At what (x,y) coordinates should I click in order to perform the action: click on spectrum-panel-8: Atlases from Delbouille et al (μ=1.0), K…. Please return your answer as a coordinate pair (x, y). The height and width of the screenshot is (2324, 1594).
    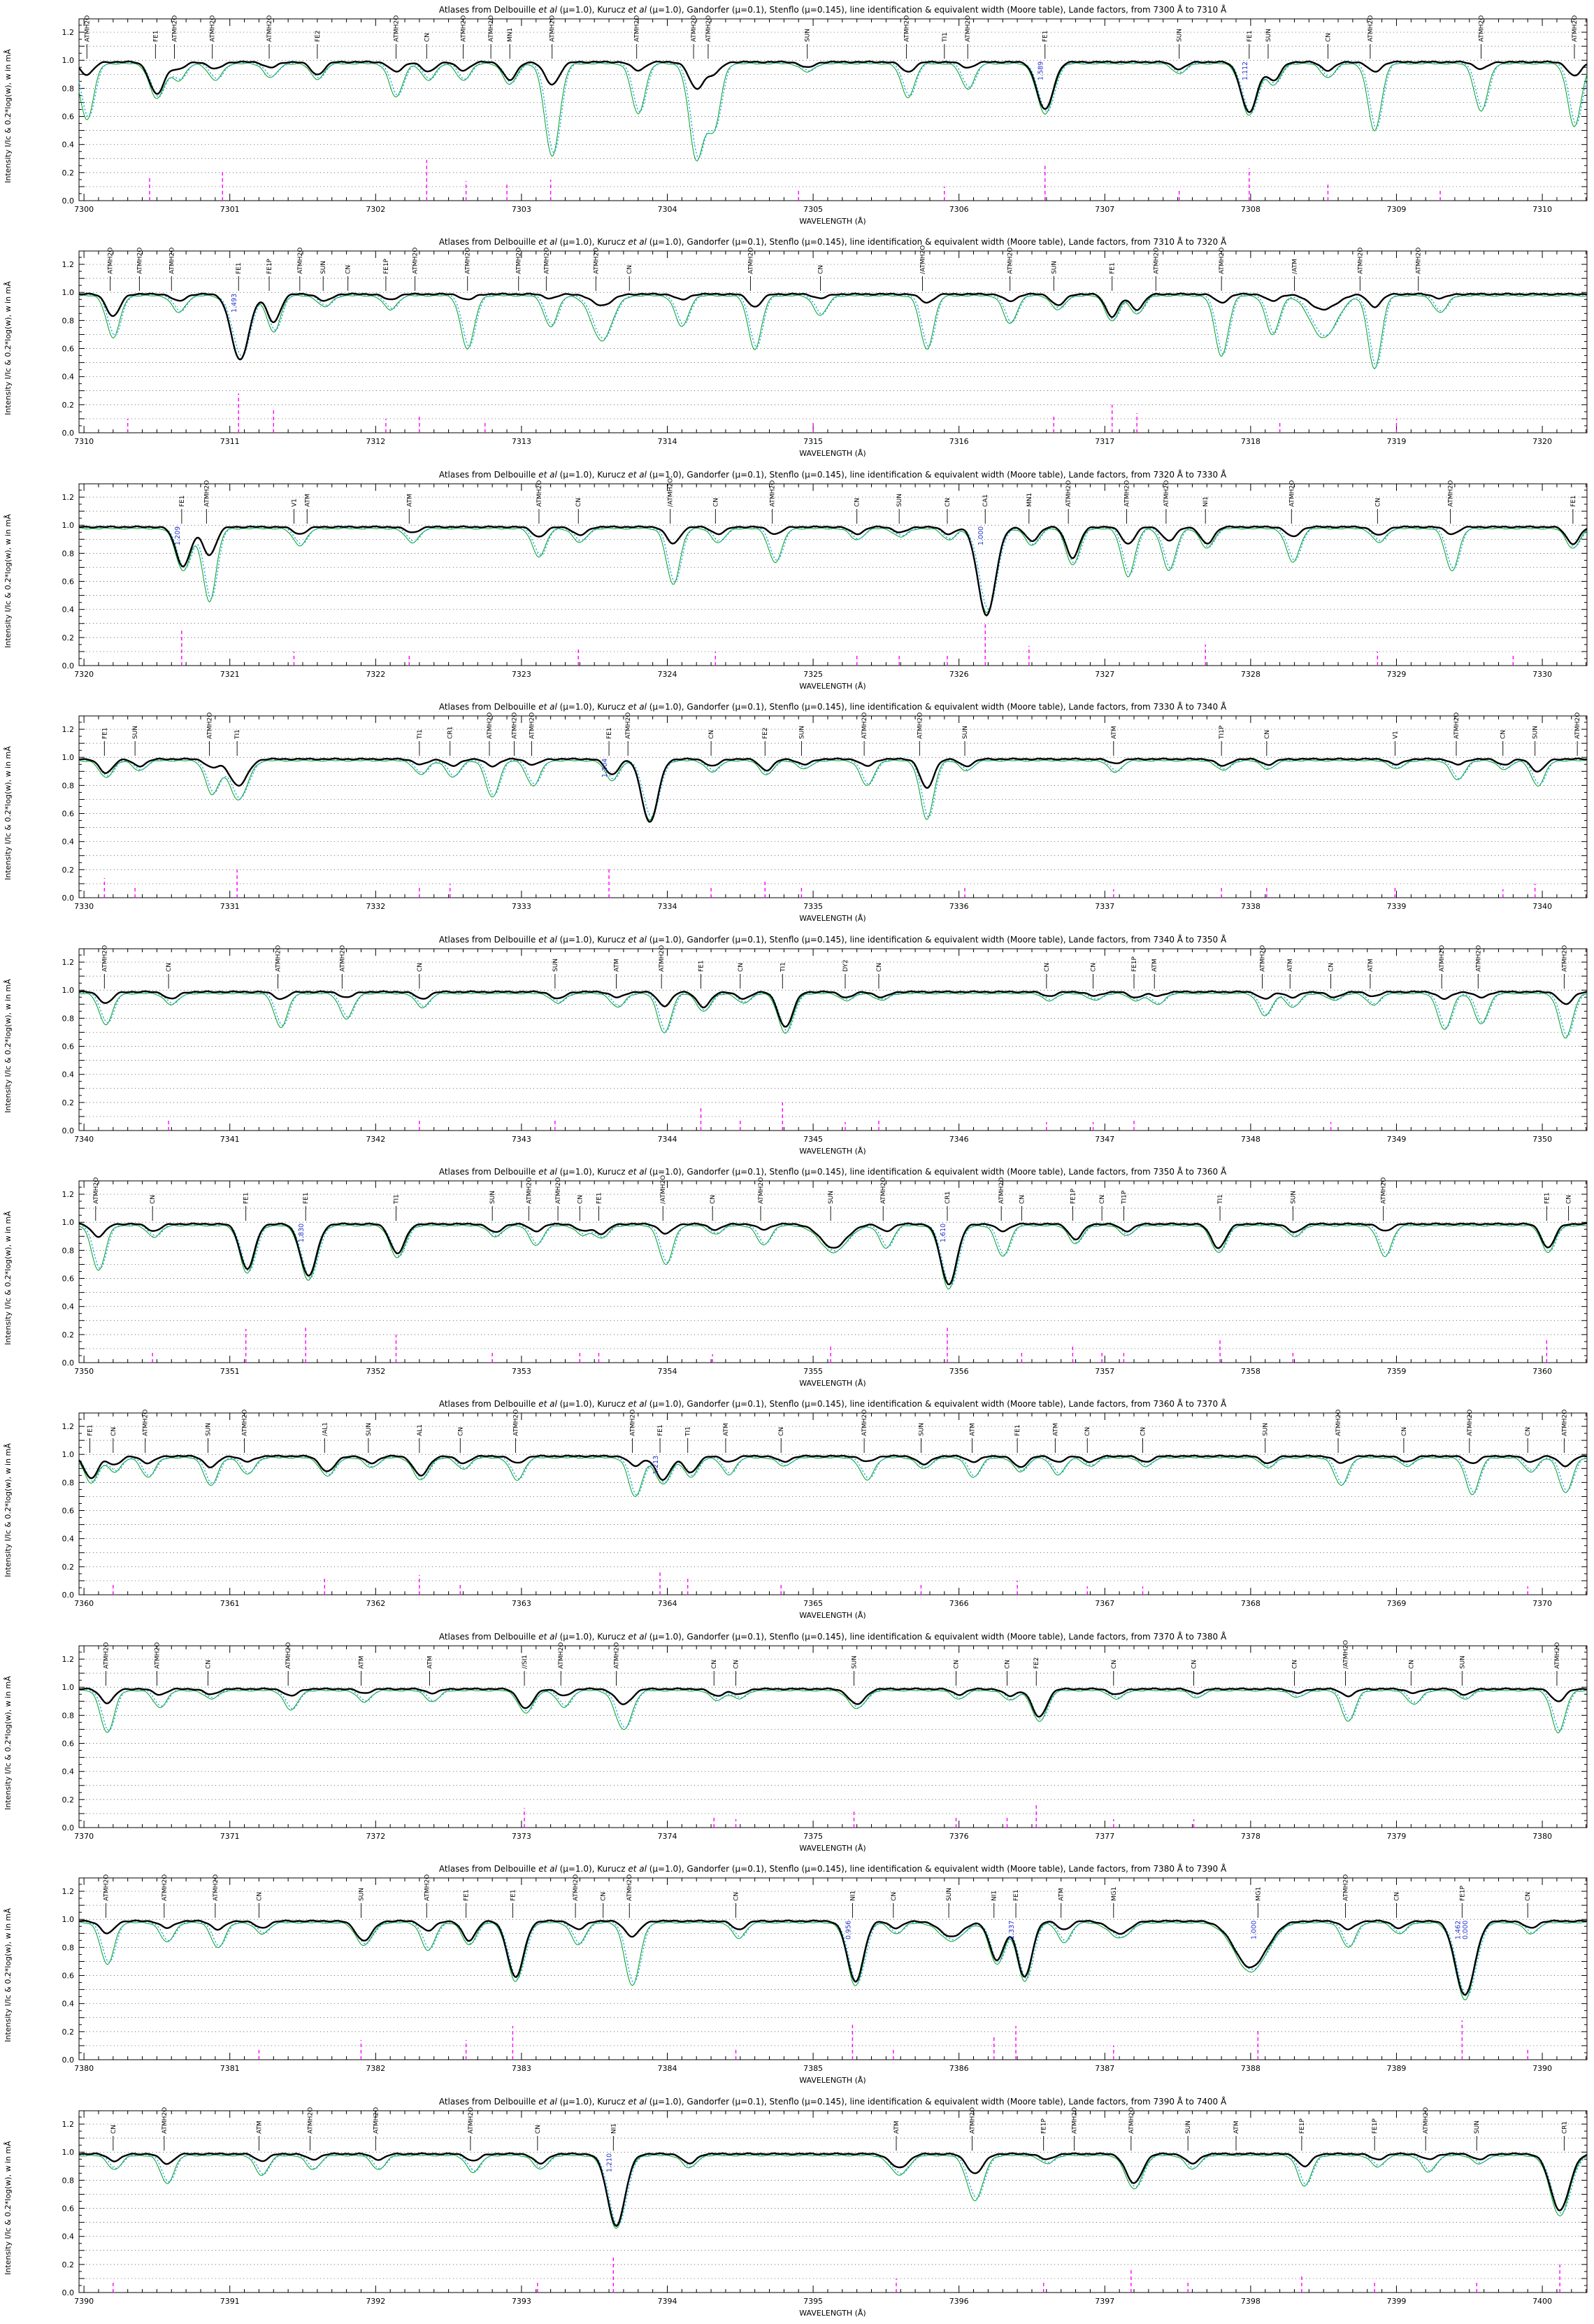
    Looking at the image, I should click on (795, 1742).